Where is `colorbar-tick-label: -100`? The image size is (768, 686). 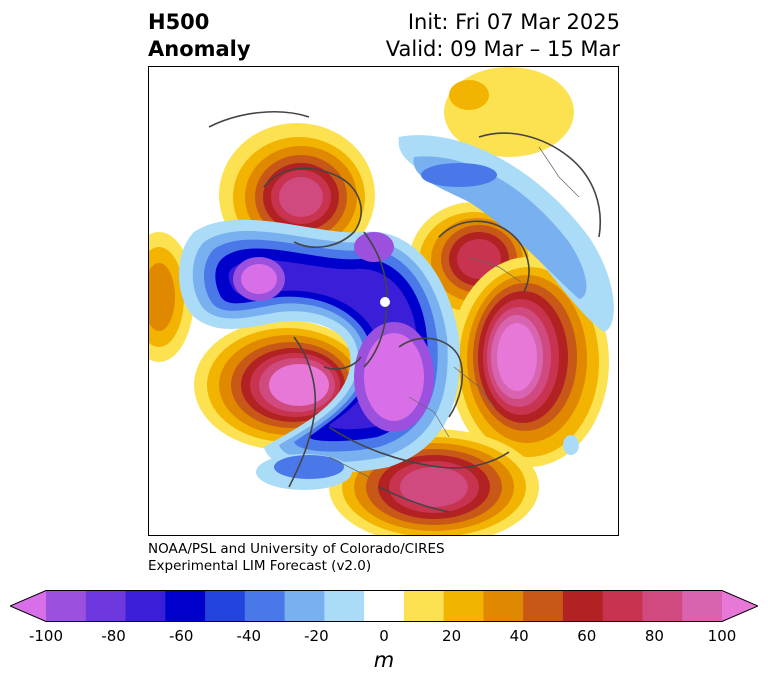
colorbar-tick-label: -100 is located at coordinates (46, 636).